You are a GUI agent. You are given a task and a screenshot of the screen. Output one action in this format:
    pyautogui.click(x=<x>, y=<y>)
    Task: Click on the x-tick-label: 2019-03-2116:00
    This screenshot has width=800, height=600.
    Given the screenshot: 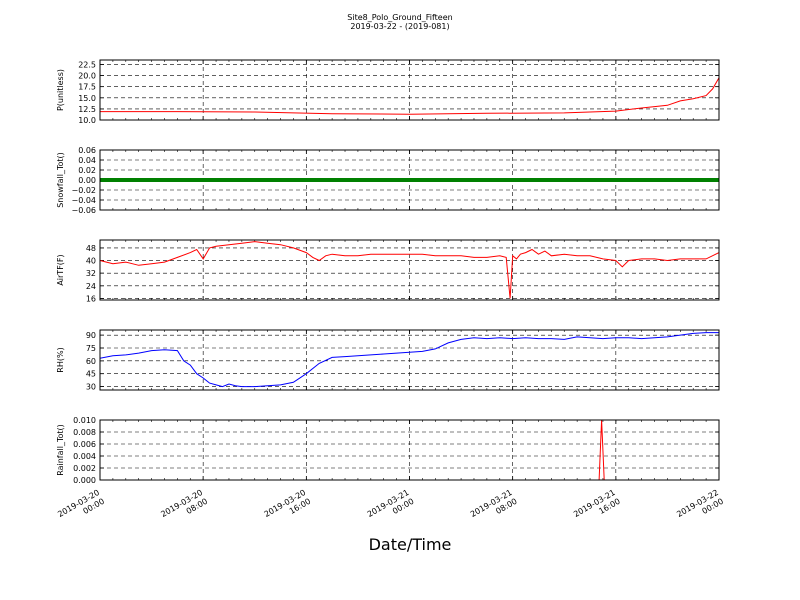 What is the action you would take?
    pyautogui.click(x=597, y=508)
    